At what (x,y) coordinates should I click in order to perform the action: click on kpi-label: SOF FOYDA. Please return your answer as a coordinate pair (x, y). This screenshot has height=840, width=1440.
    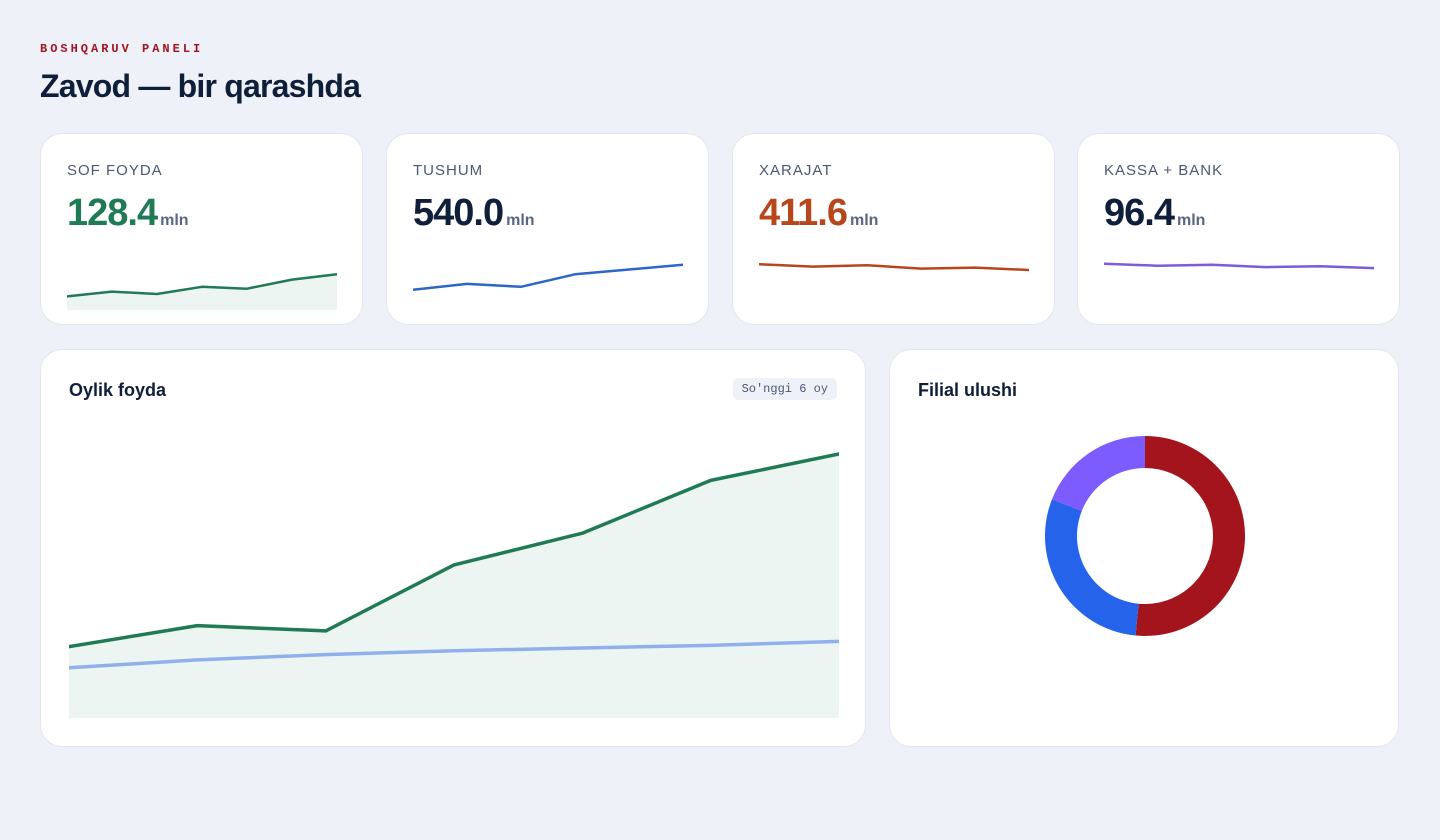
    Looking at the image, I should click on (115, 170).